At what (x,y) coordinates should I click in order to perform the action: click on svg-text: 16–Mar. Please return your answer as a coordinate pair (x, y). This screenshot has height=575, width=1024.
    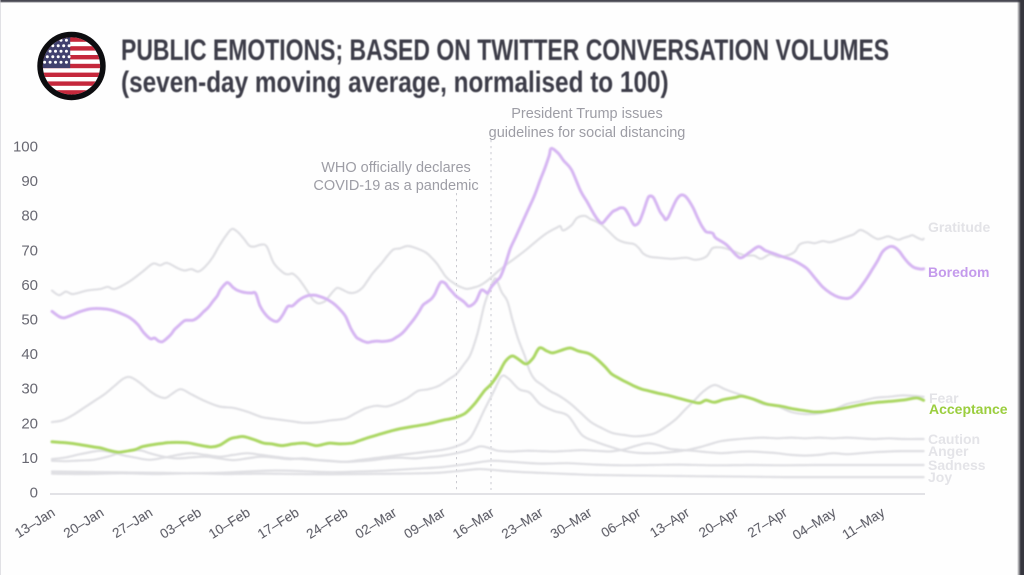
    Looking at the image, I should click on (473, 523).